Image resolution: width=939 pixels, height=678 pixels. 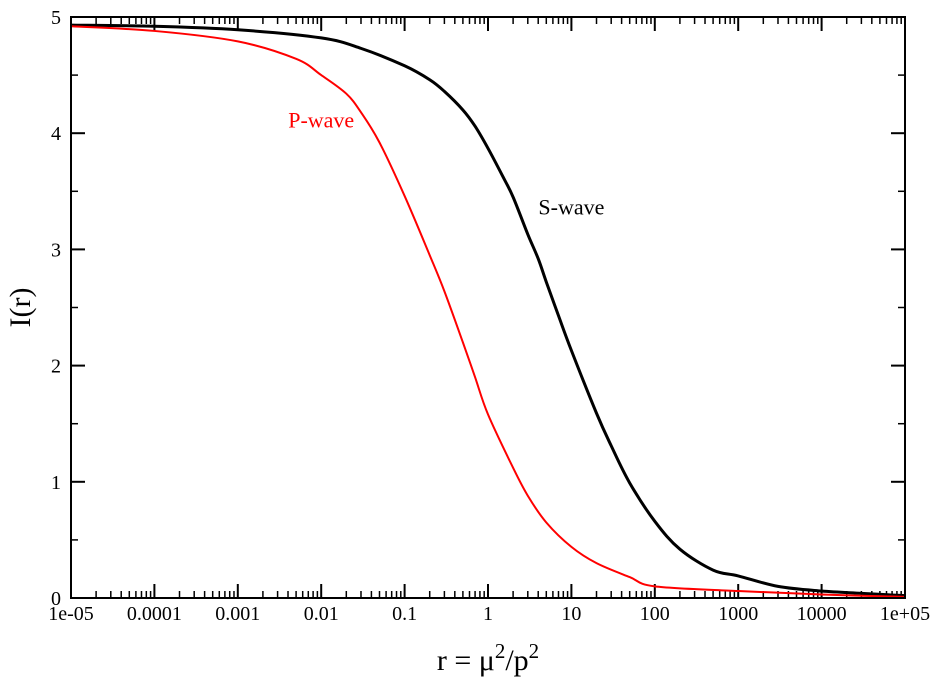 What do you see at coordinates (56, 483) in the screenshot?
I see `y-tick-label: 1` at bounding box center [56, 483].